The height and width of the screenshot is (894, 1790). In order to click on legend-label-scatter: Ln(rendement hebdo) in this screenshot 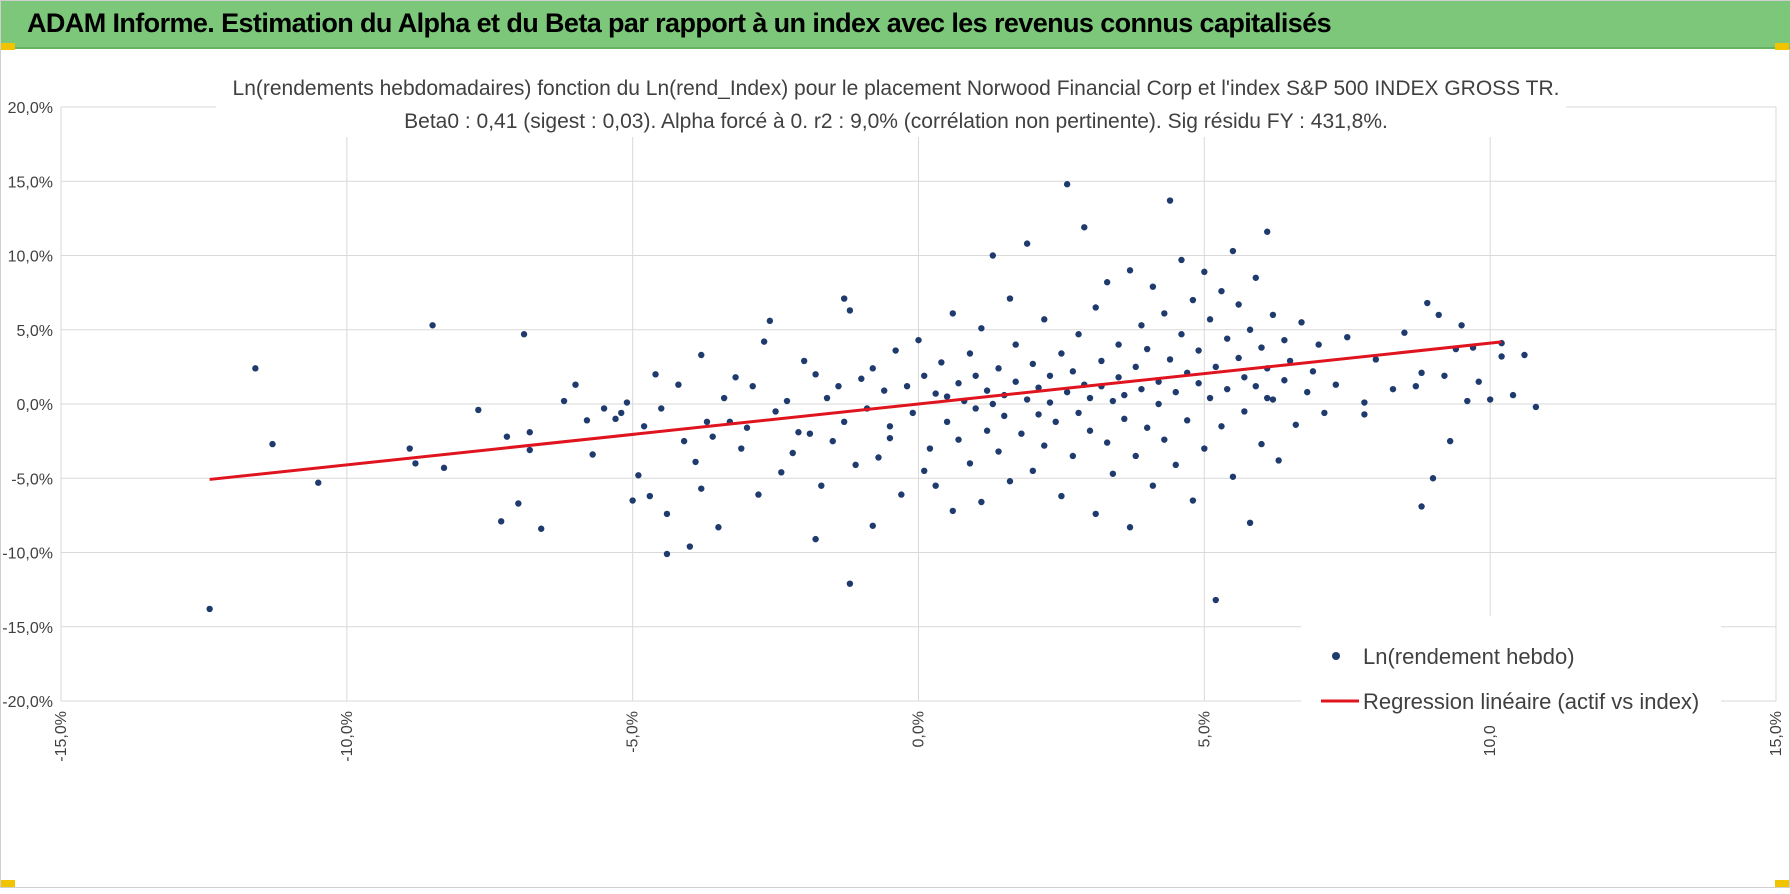, I will do `click(1469, 656)`.